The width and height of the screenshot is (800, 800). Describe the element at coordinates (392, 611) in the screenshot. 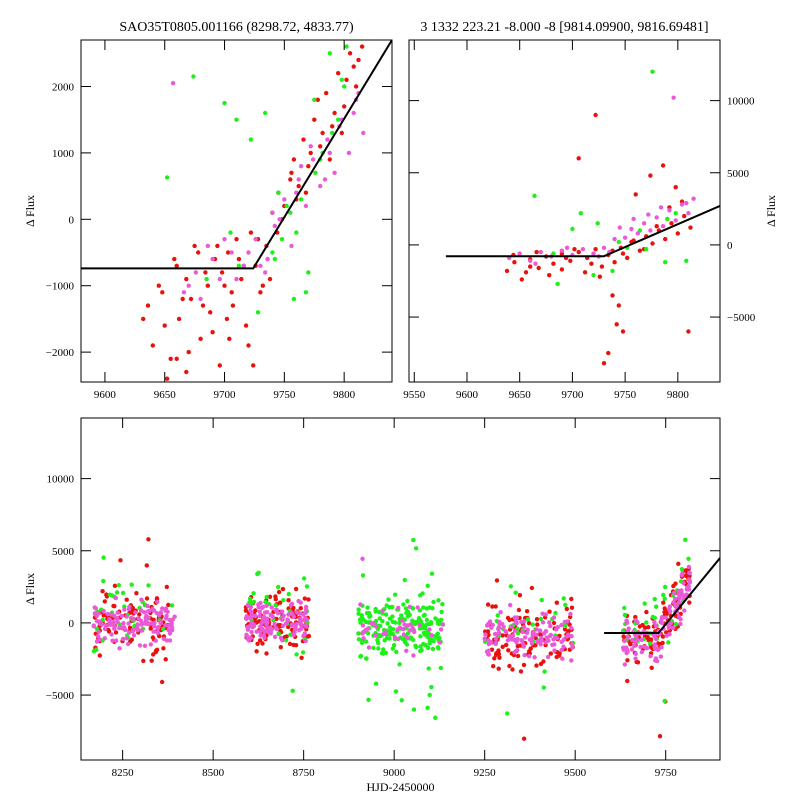

I see `magenta-series` at that location.